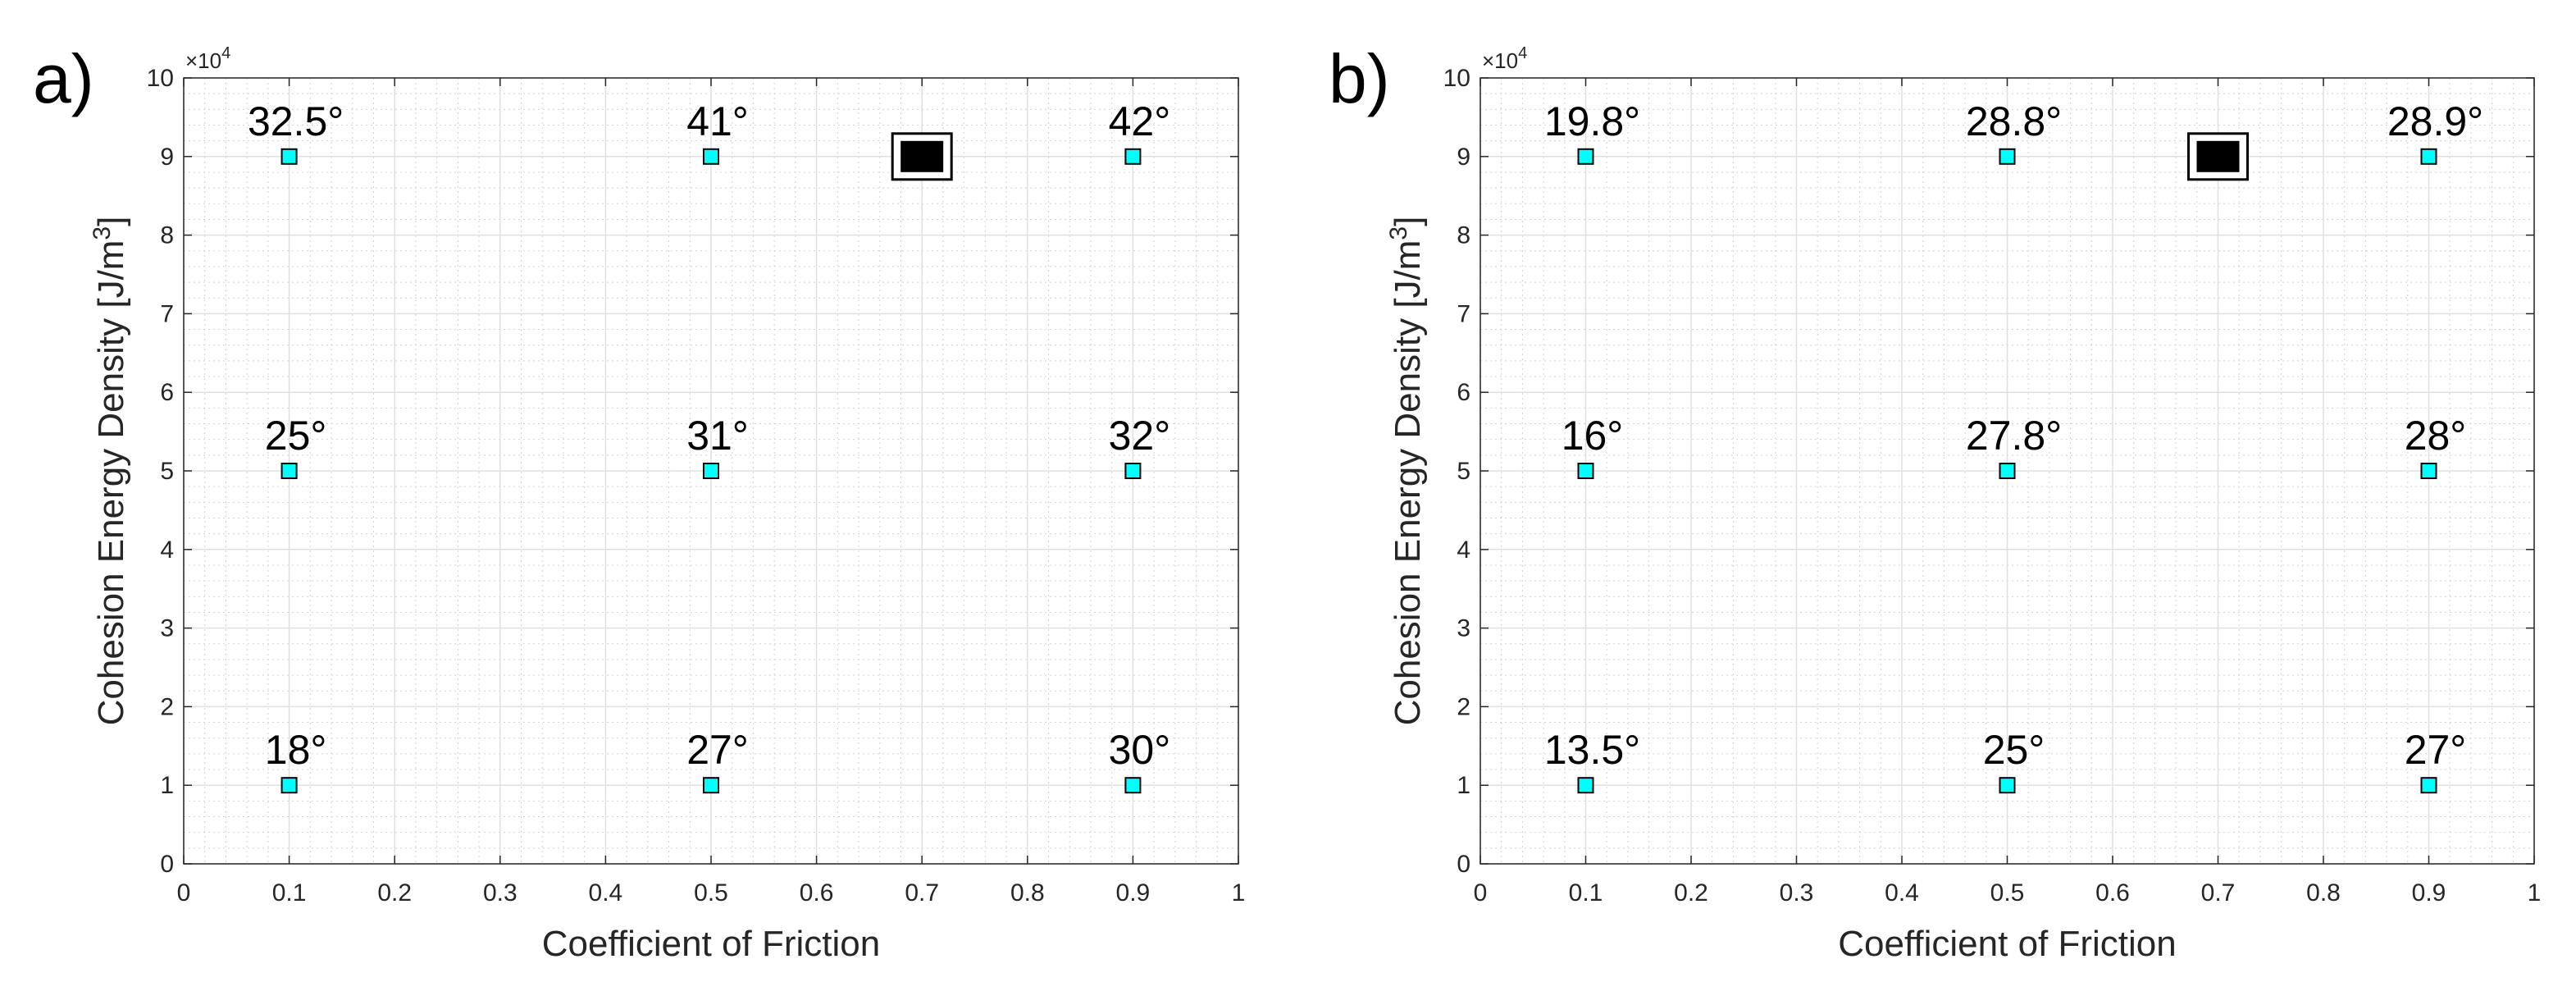 The width and height of the screenshot is (2576, 991). I want to click on chart-0-xtick-label-10: 1, so click(1239, 893).